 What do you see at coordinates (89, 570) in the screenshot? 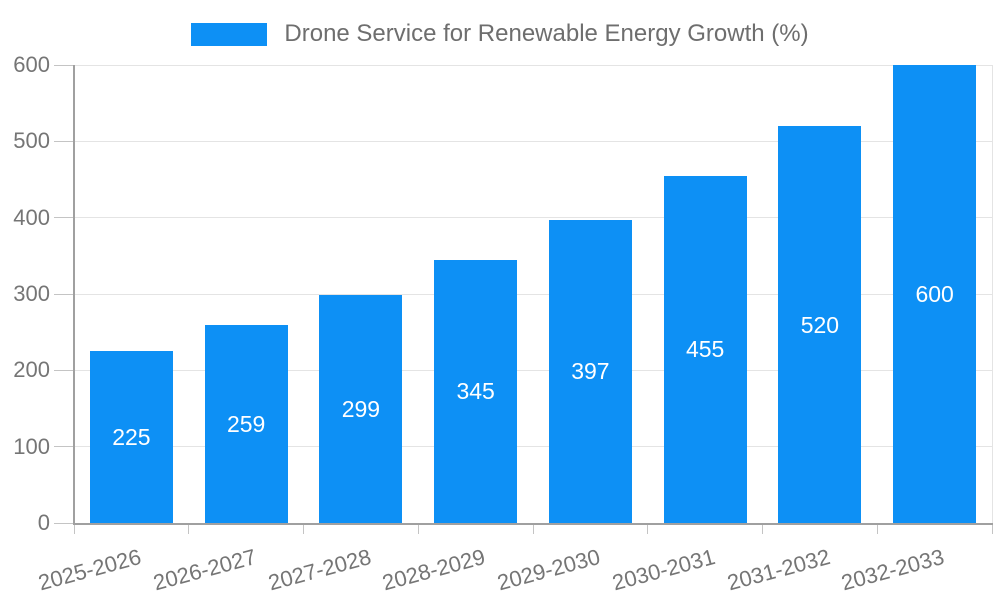
I see `x-axis-tick-label: 2025-2026` at bounding box center [89, 570].